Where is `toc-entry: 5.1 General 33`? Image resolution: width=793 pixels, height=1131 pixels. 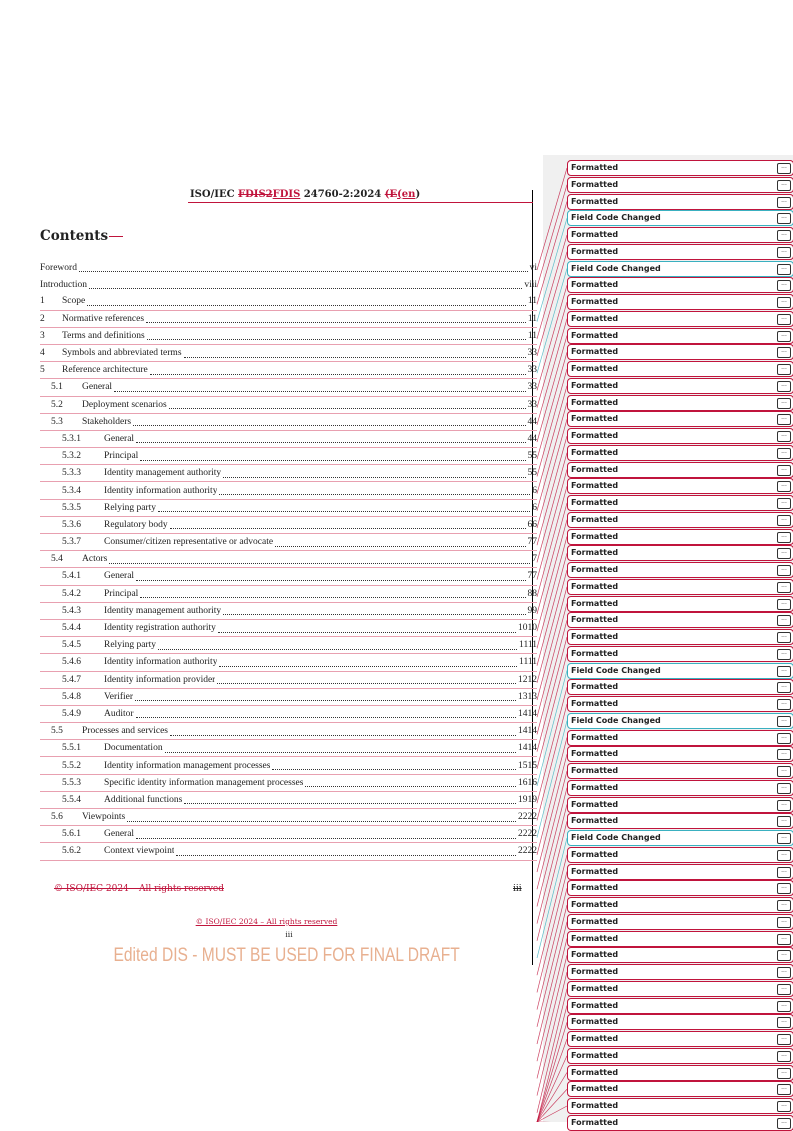
toc-entry: 5.1 General 33 is located at coordinates (288, 388).